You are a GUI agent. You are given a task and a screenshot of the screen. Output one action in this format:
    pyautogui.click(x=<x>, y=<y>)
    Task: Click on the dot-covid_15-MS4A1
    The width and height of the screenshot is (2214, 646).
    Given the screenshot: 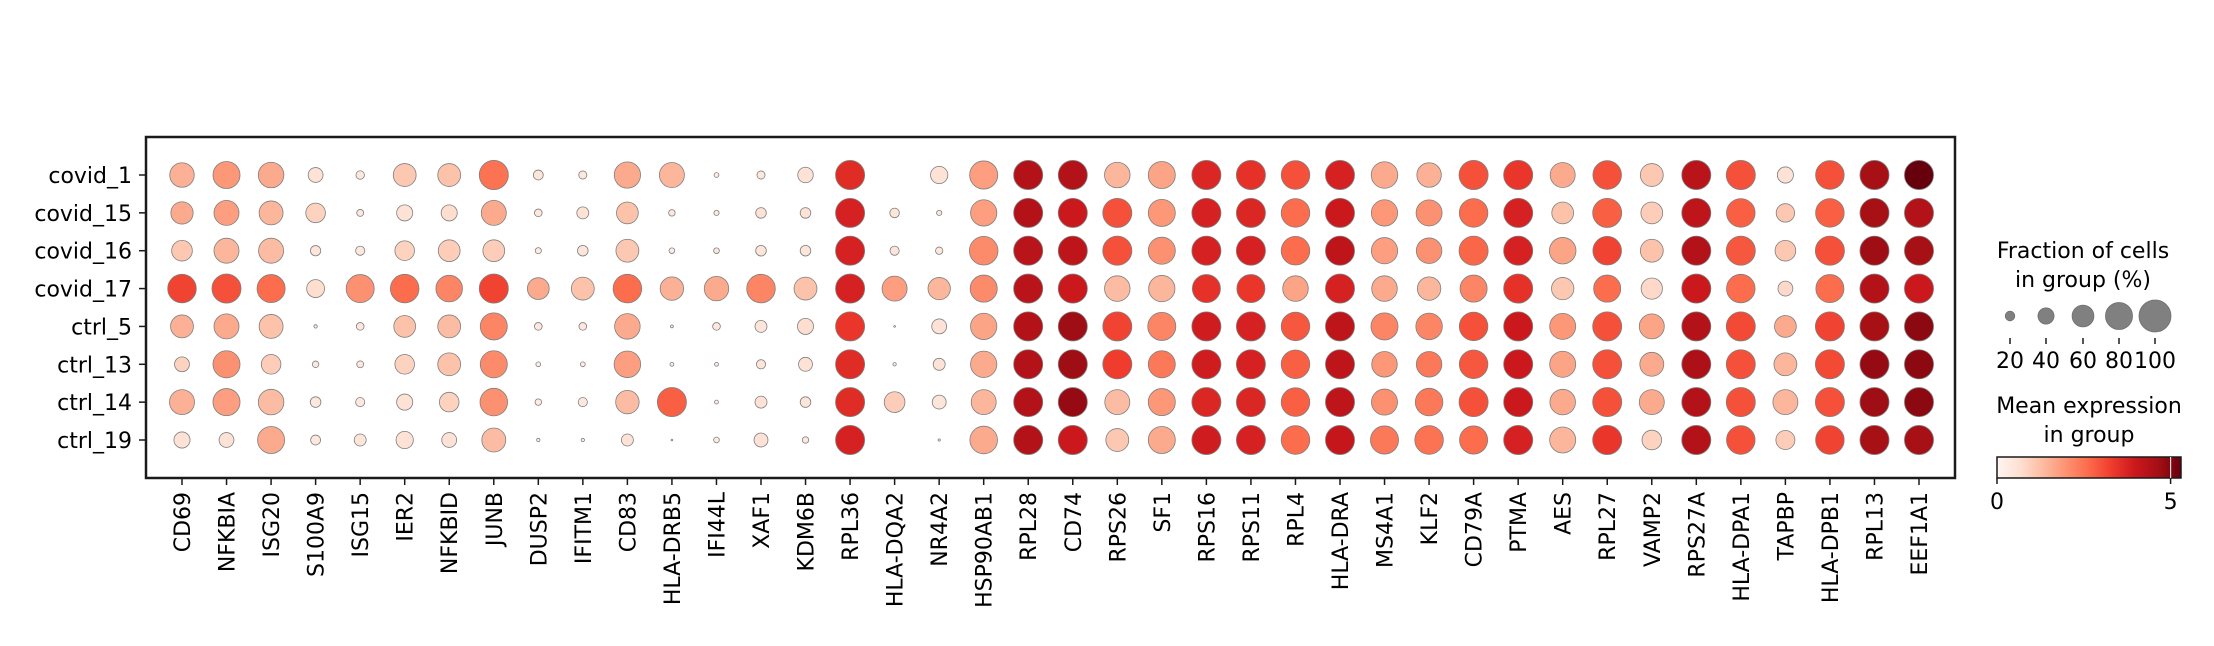 What is the action you would take?
    pyautogui.click(x=1384, y=213)
    